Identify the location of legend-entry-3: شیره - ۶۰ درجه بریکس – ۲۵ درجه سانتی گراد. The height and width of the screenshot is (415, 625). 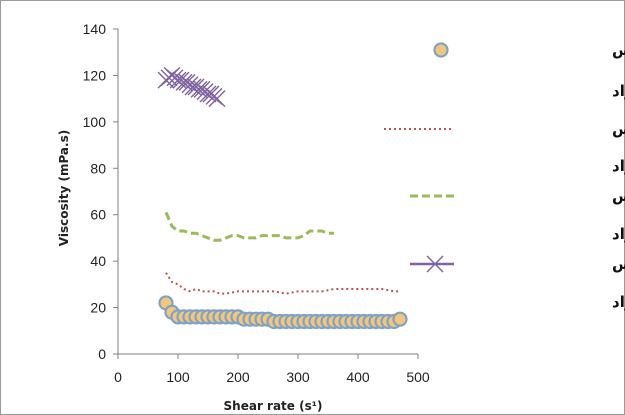
(517, 215).